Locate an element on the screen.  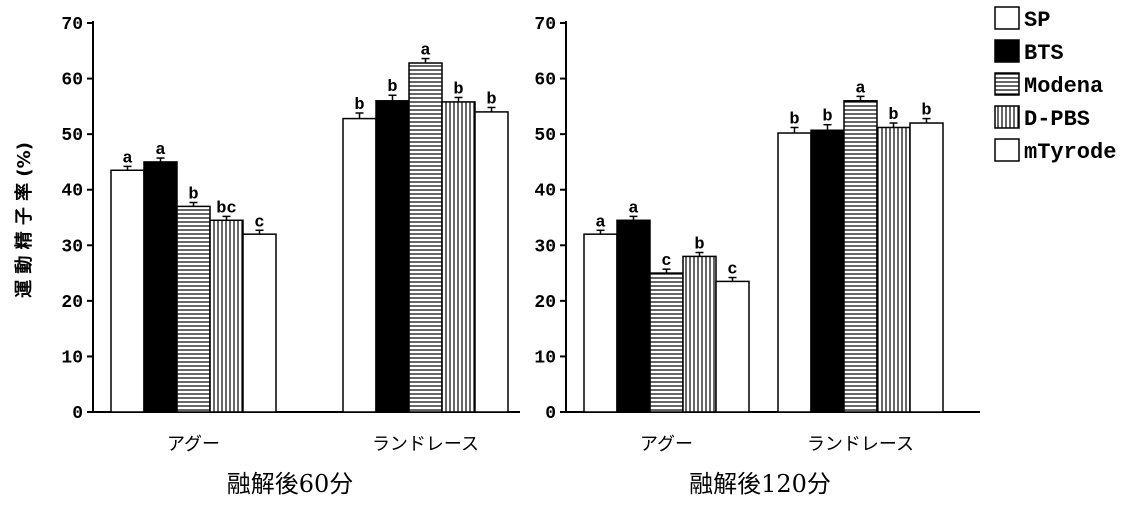
legend-label-bts: BTS is located at coordinates (1044, 53).